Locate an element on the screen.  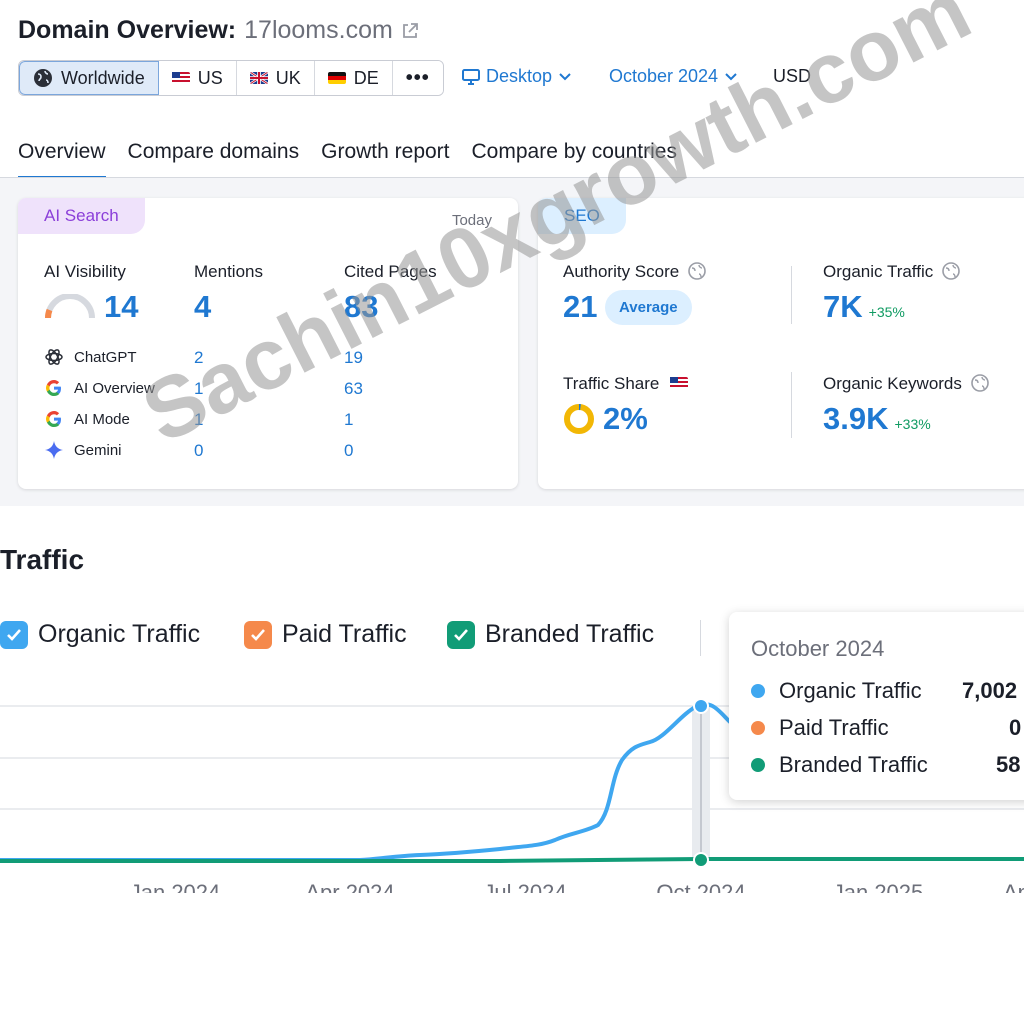
ai-visibility-label: AI Visibility is located at coordinates (85, 271).